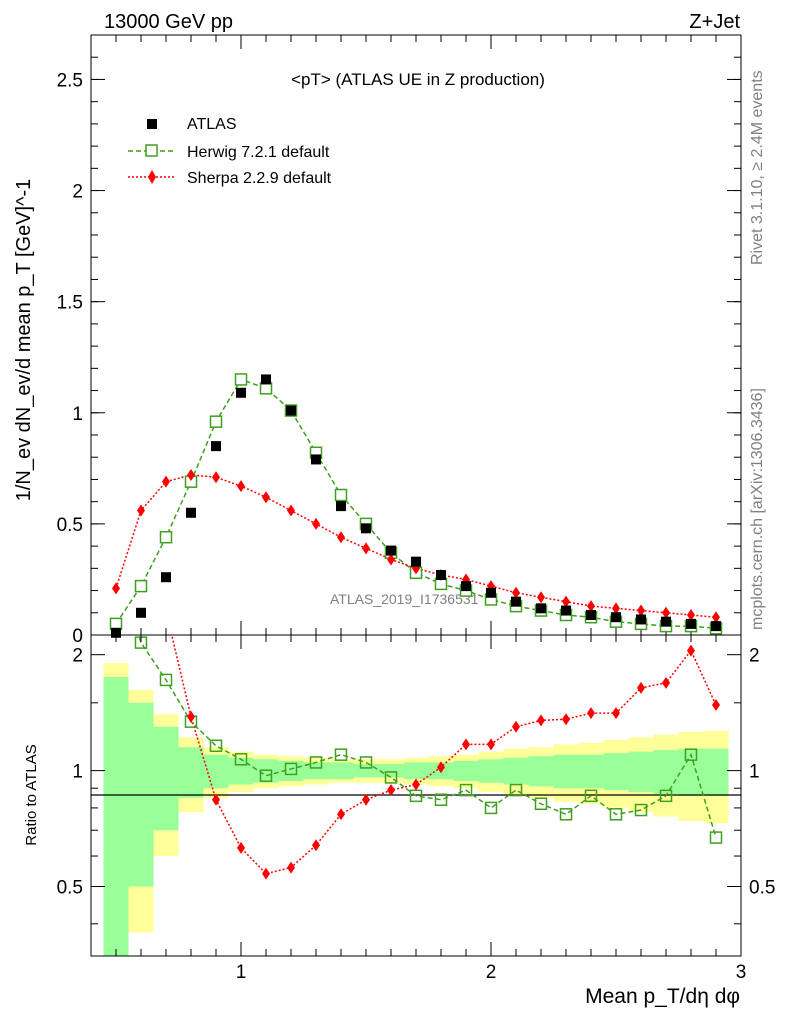 The image size is (786, 1024). I want to click on ratio-y-axis-label: Ratio to ATLAS, so click(31, 794).